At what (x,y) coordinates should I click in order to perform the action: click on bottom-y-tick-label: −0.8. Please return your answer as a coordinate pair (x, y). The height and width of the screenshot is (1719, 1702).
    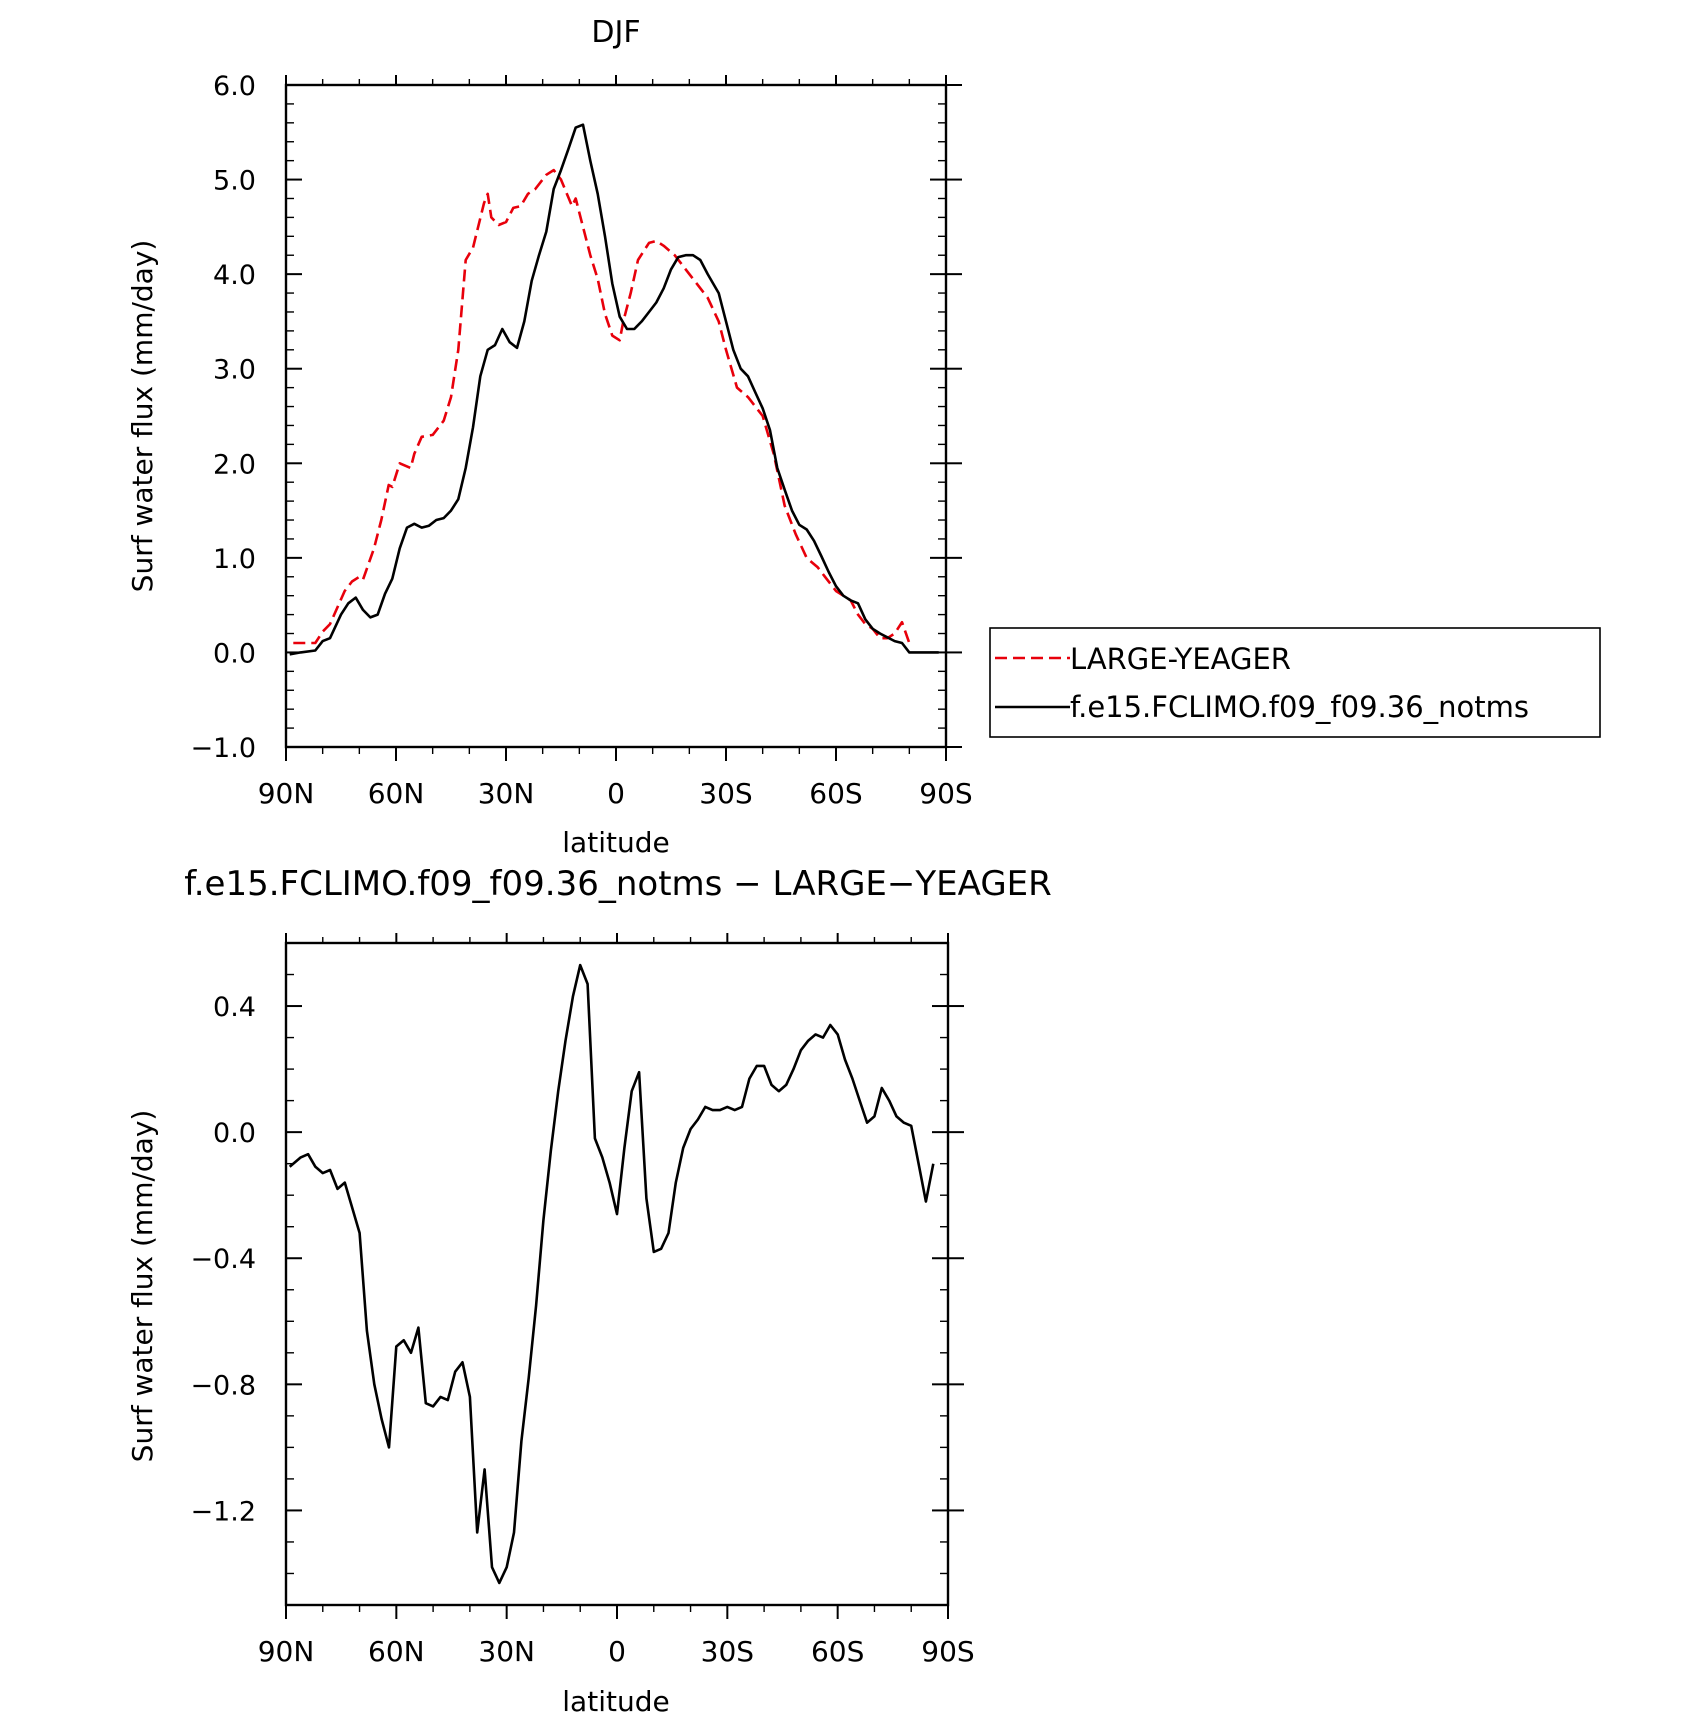
    Looking at the image, I should click on (223, 1385).